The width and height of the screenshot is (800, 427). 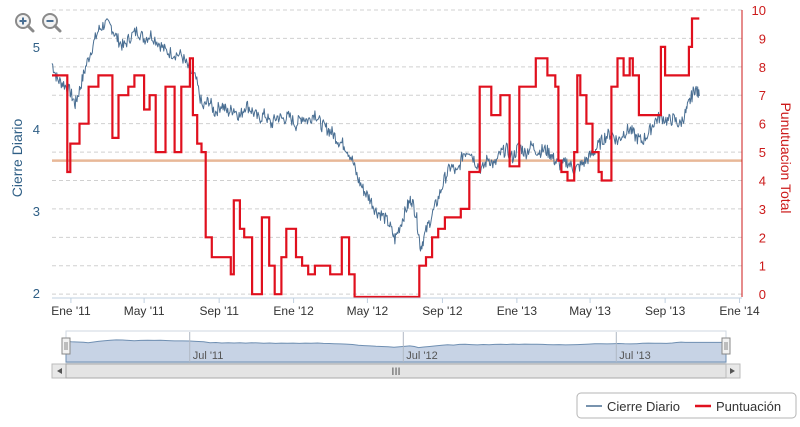 I want to click on x-tick-label: May '13, so click(x=590, y=311).